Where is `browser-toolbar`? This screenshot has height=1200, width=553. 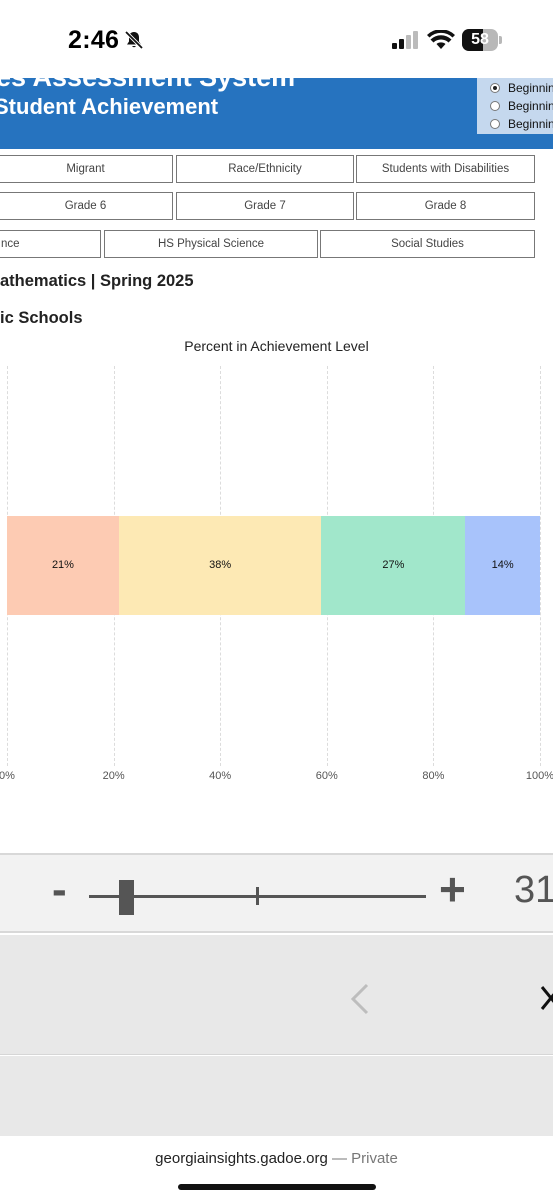 browser-toolbar is located at coordinates (276, 1096).